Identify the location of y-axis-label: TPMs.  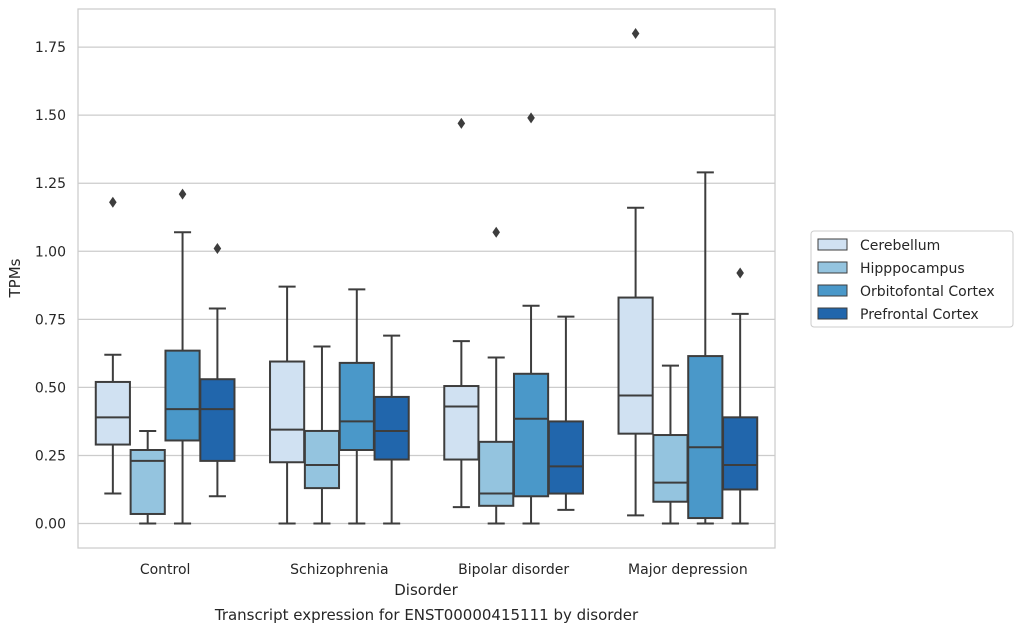
(15, 278).